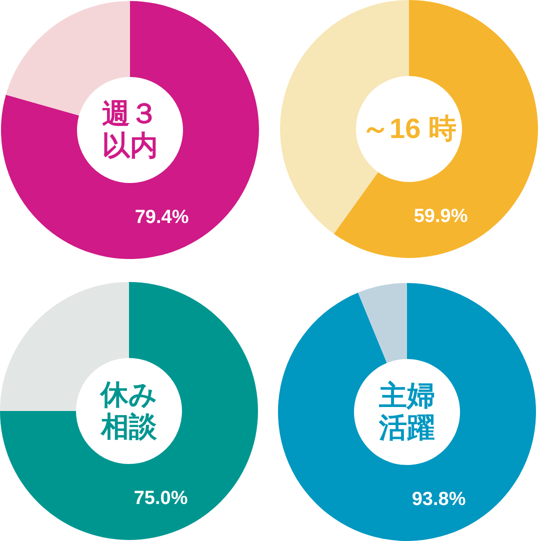  What do you see at coordinates (409, 129) in the screenshot?
I see `title: ～16 時` at bounding box center [409, 129].